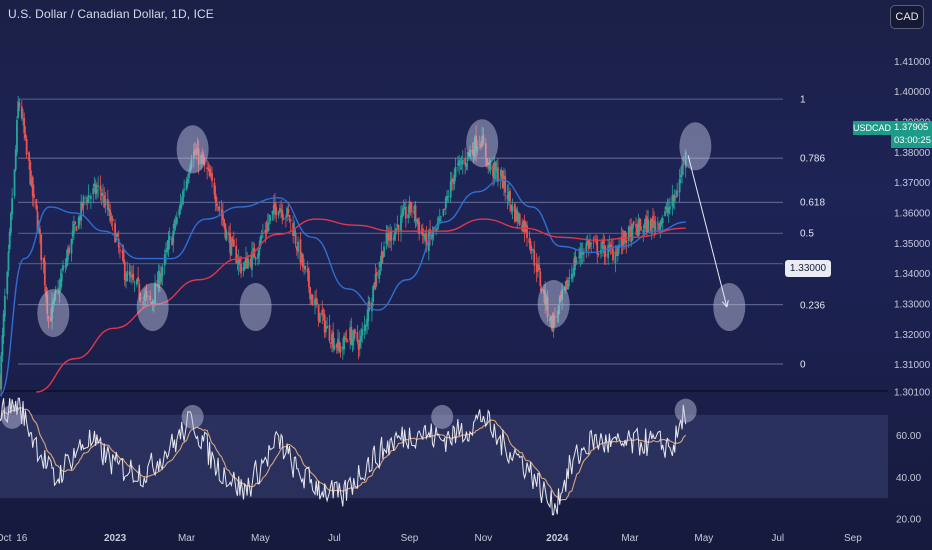 The image size is (932, 550). What do you see at coordinates (907, 17) in the screenshot?
I see `currency-button: CAD` at bounding box center [907, 17].